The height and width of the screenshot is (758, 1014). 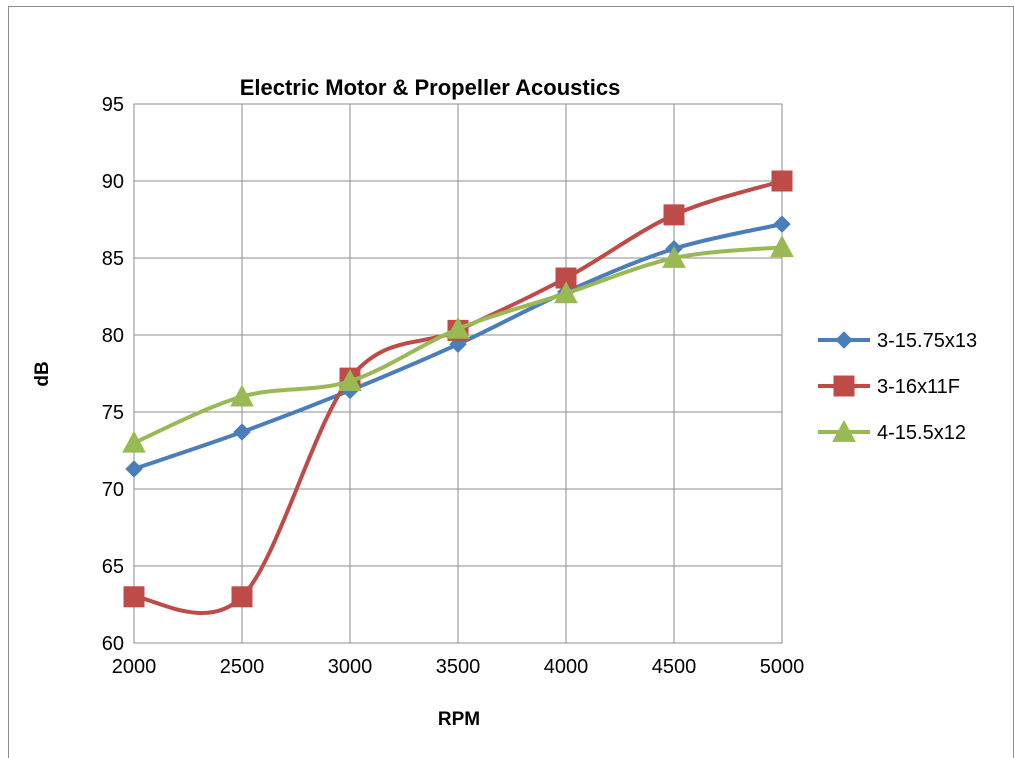 What do you see at coordinates (782, 667) in the screenshot?
I see `x-tick-label: 5000` at bounding box center [782, 667].